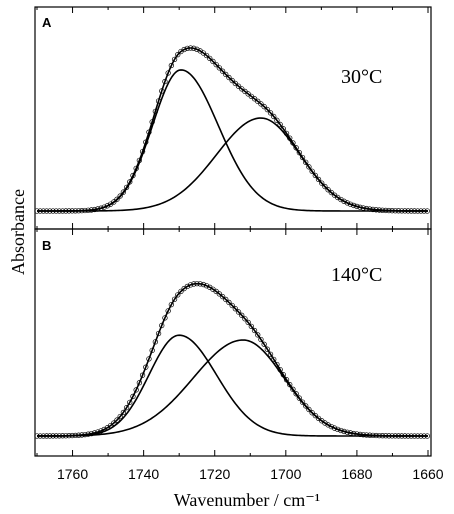 This screenshot has height=514, width=454. Describe the element at coordinates (47, 22) in the screenshot. I see `panel-a-letter: A` at that location.